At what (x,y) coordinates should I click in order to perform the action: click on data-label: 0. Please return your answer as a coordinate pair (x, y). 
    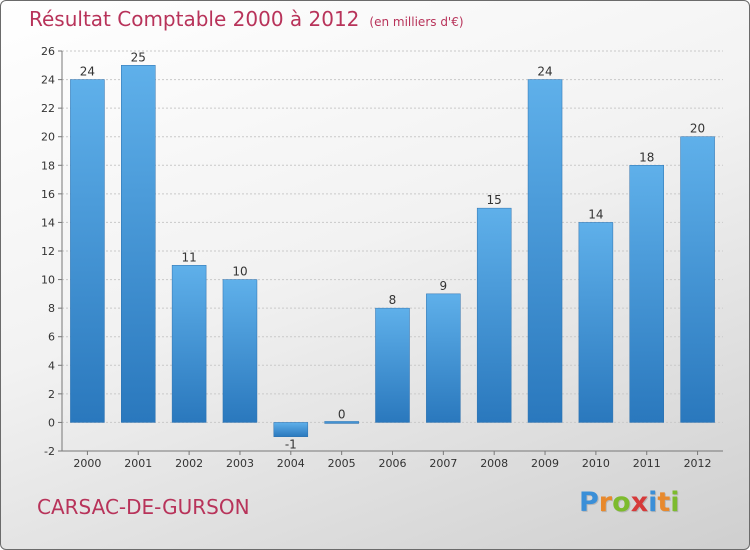
    Looking at the image, I should click on (342, 414).